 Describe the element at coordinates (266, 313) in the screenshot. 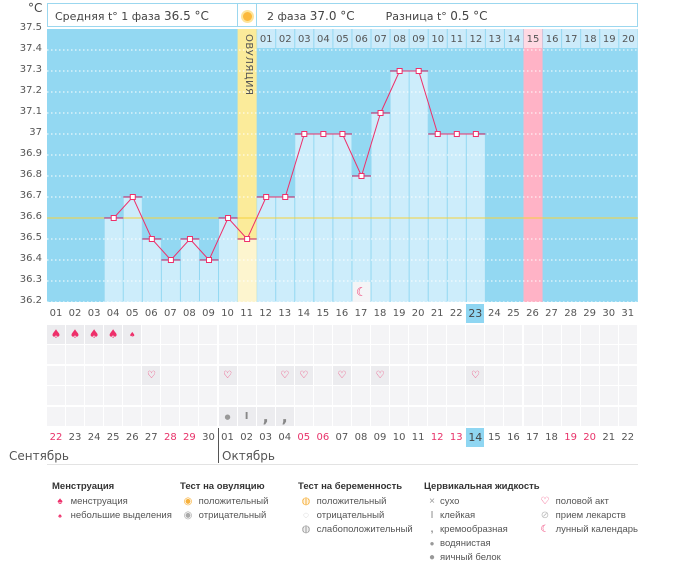

I see `cycle-day-cell: 12` at that location.